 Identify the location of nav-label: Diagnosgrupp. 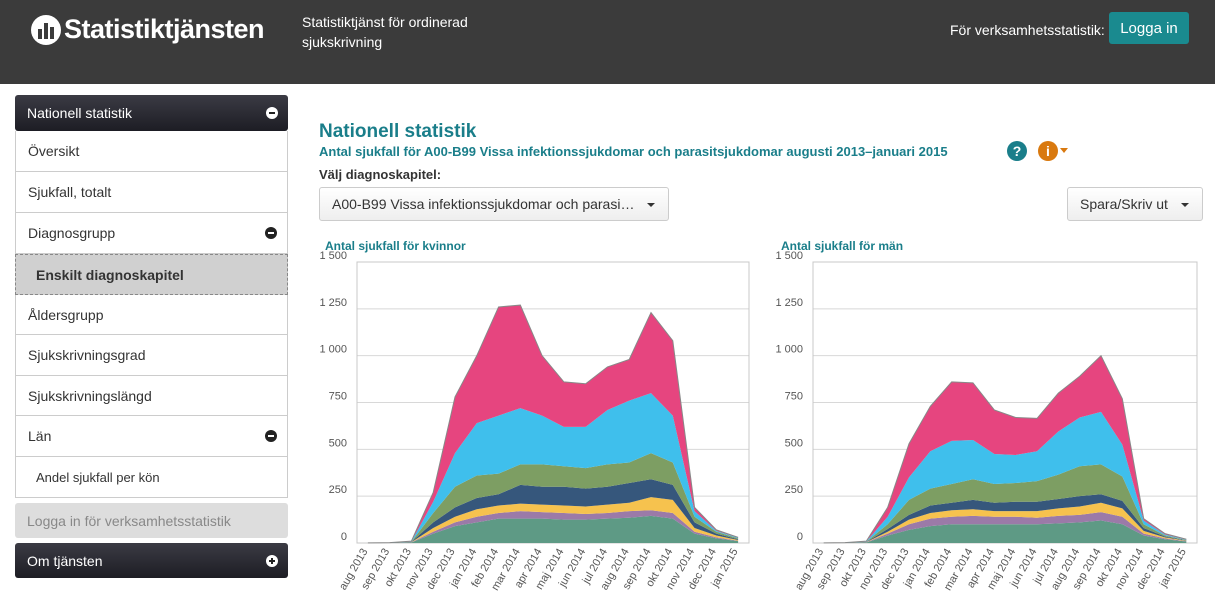
(72, 233).